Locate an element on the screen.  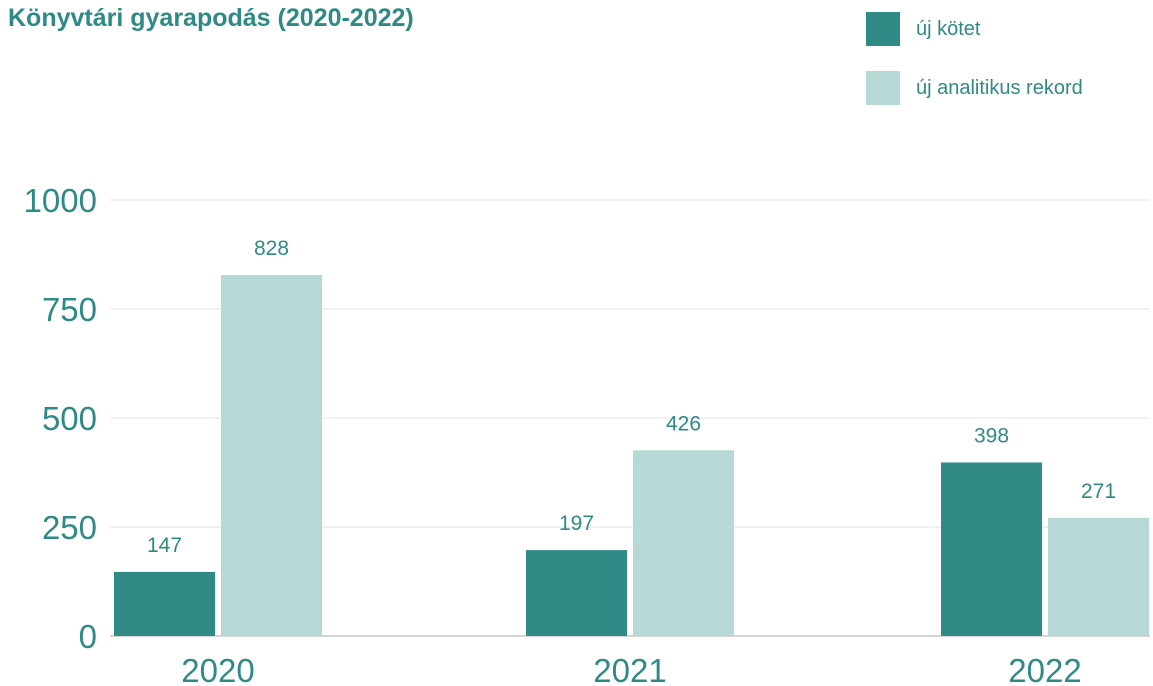
x-tick-label: 2020 is located at coordinates (217, 669).